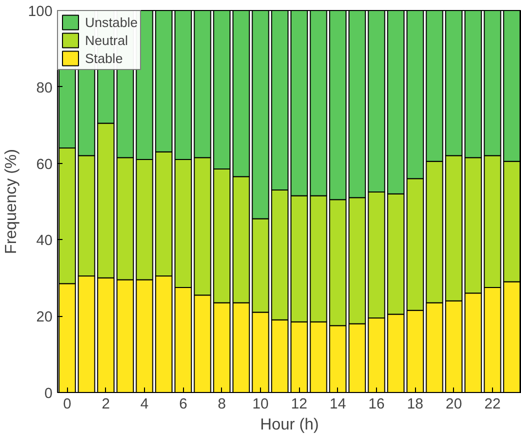  What do you see at coordinates (104, 58) in the screenshot?
I see `legend-label: Stable` at bounding box center [104, 58].